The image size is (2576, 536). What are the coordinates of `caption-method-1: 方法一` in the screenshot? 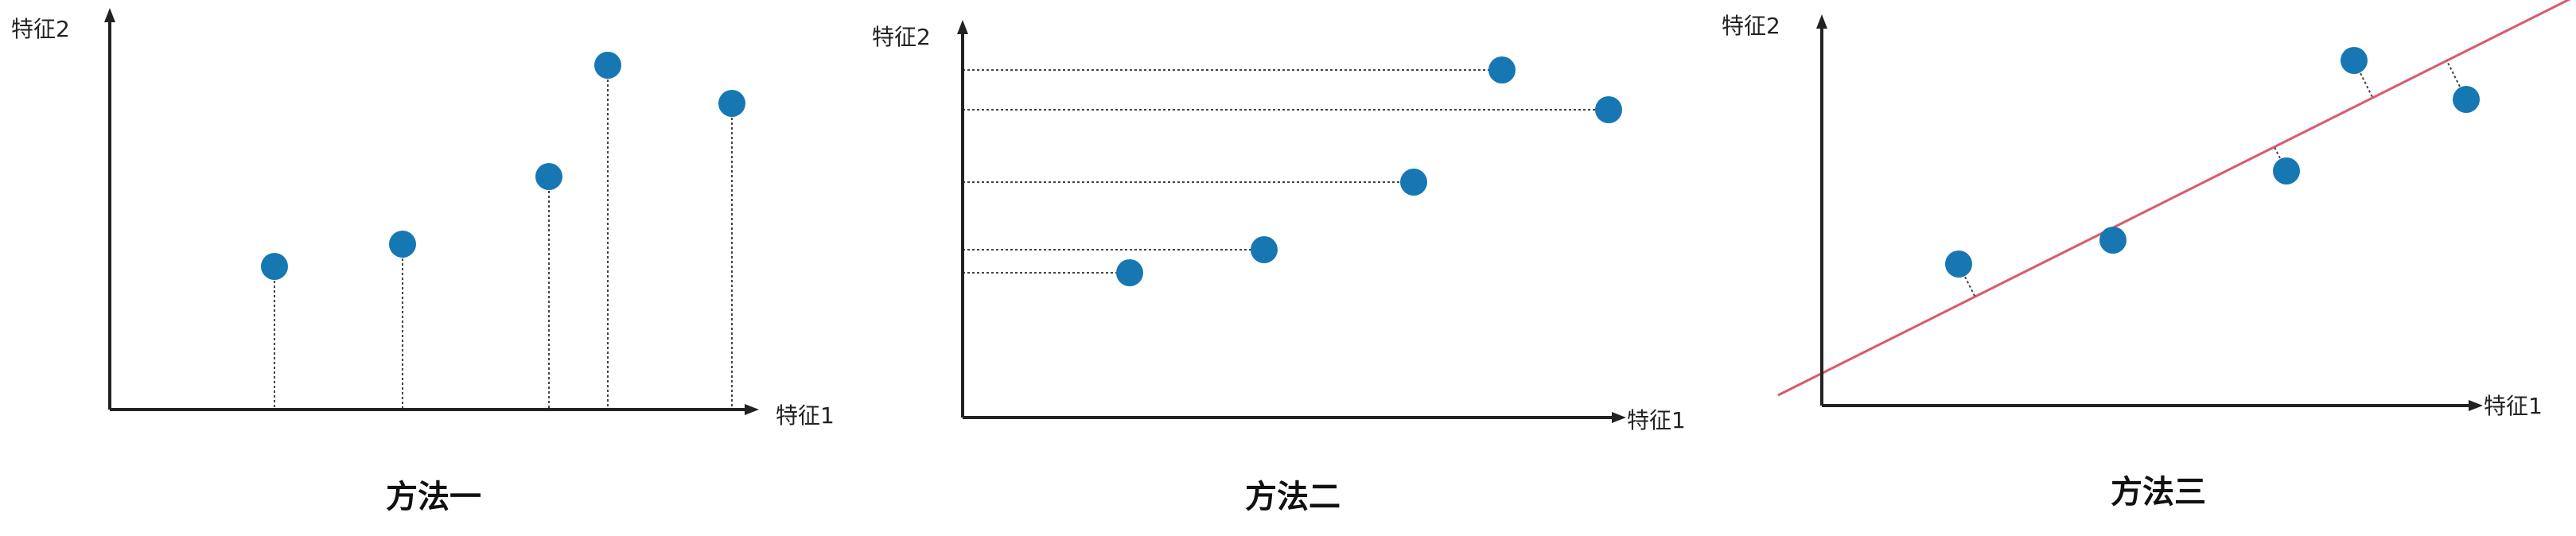 It's located at (434, 497).